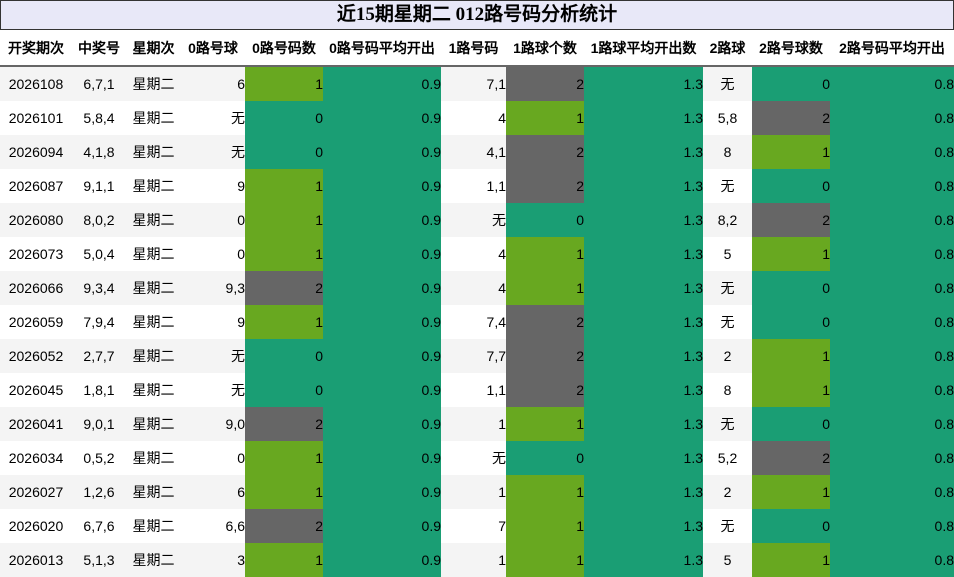 Image resolution: width=954 pixels, height=577 pixels. I want to click on table-row: 2026052 2,7,7 星期二无 0 0.9 7,7 2 1.3 2 1 0.8, so click(477, 356).